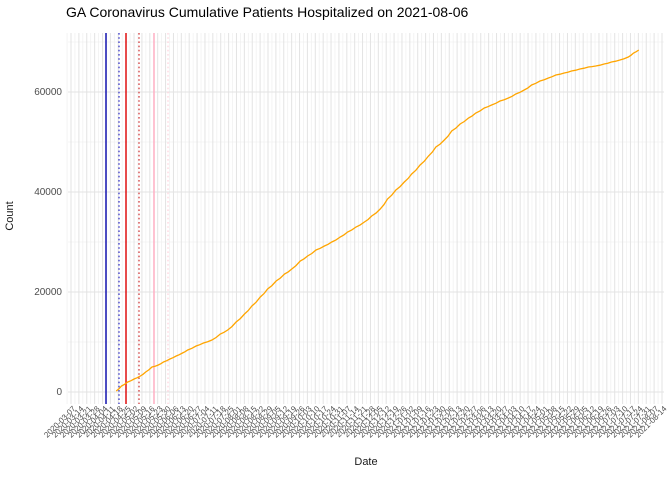 This screenshot has height=480, width=672. What do you see at coordinates (48, 292) in the screenshot?
I see `y-tick-label: 20000` at bounding box center [48, 292].